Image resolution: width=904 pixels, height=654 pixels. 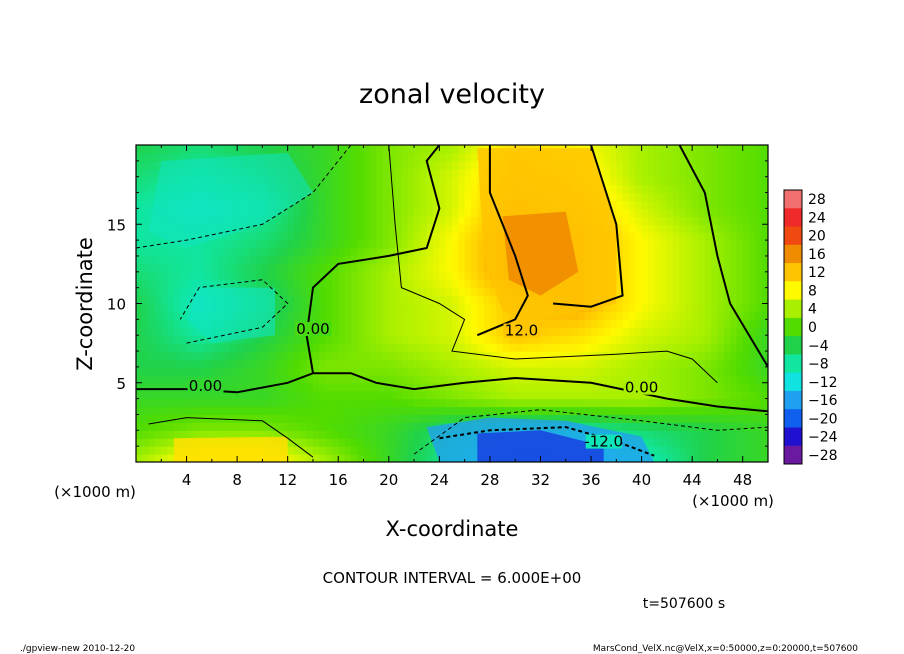 What do you see at coordinates (823, 456) in the screenshot?
I see `colorbar-label: −28` at bounding box center [823, 456].